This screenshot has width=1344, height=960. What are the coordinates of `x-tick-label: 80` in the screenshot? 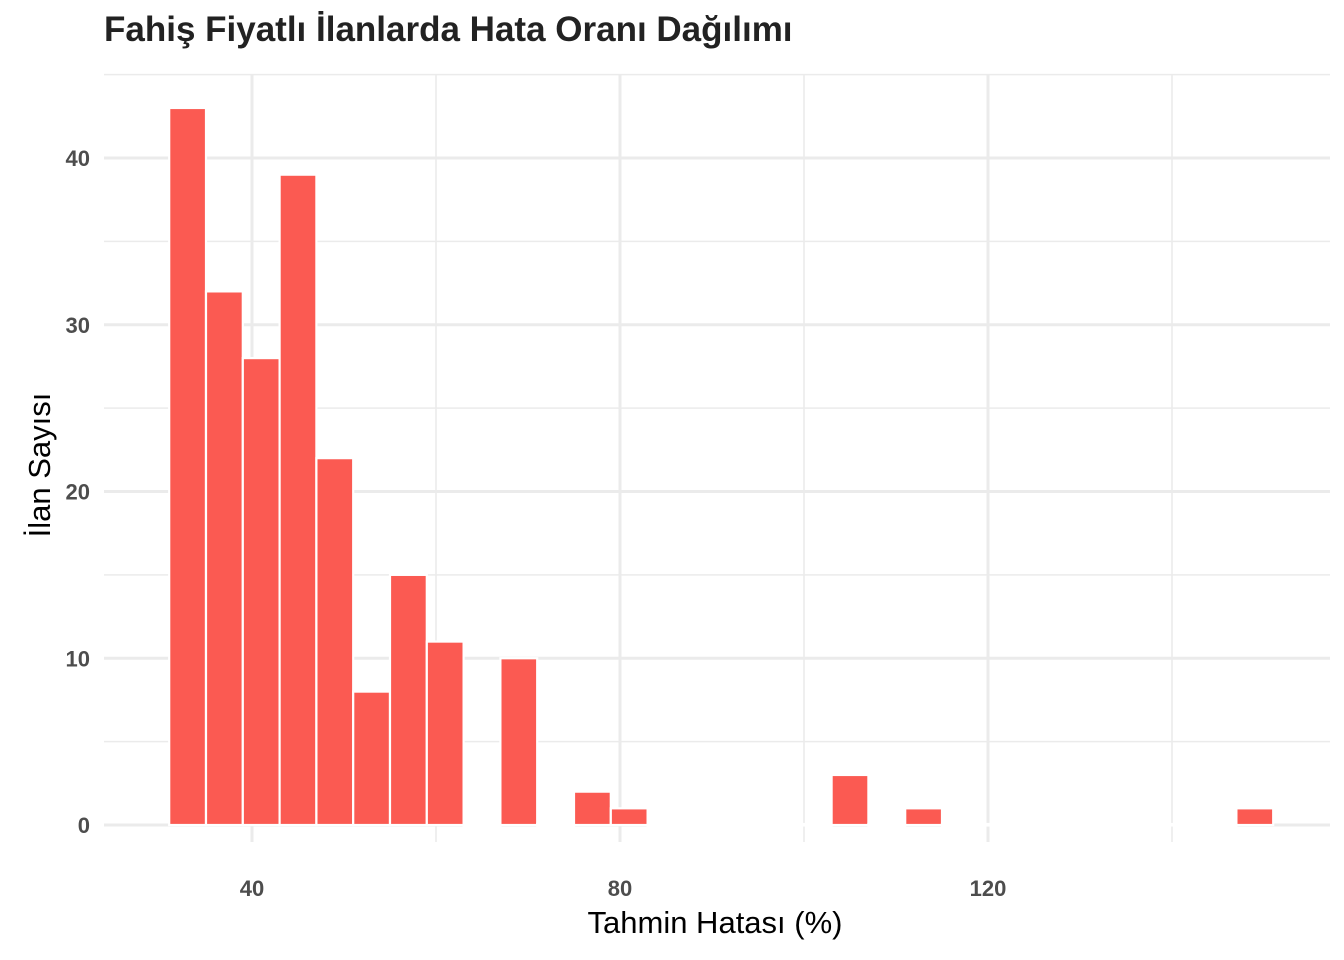 It's located at (620, 888).